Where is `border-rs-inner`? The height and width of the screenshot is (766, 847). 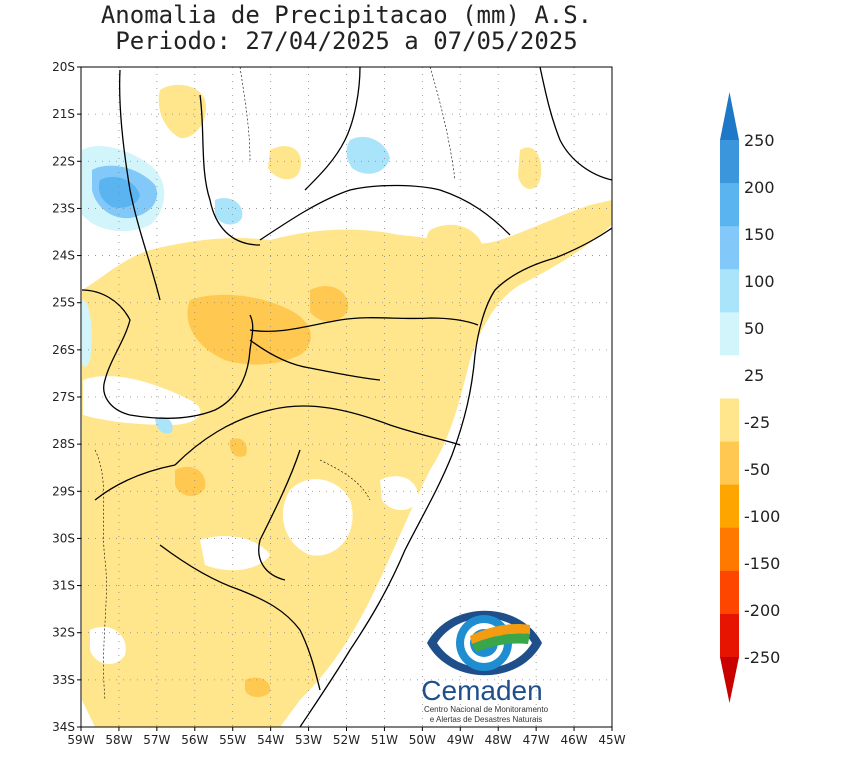
border-rs-inner is located at coordinates (279, 515).